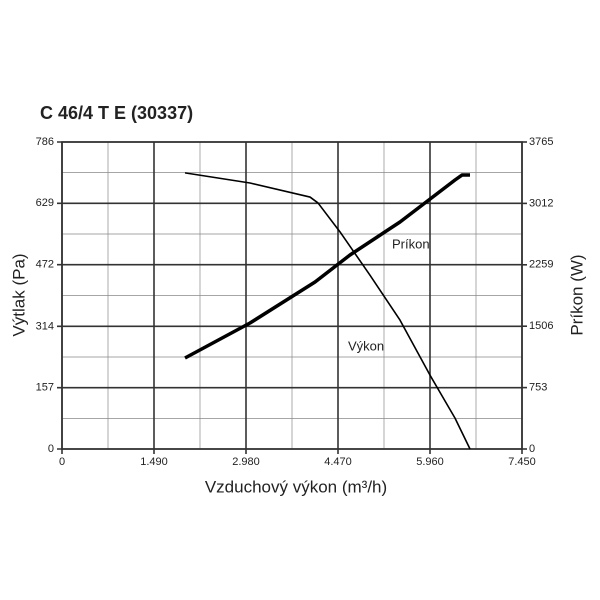 The height and width of the screenshot is (600, 600). I want to click on y-tick-label: 472, so click(45, 265).